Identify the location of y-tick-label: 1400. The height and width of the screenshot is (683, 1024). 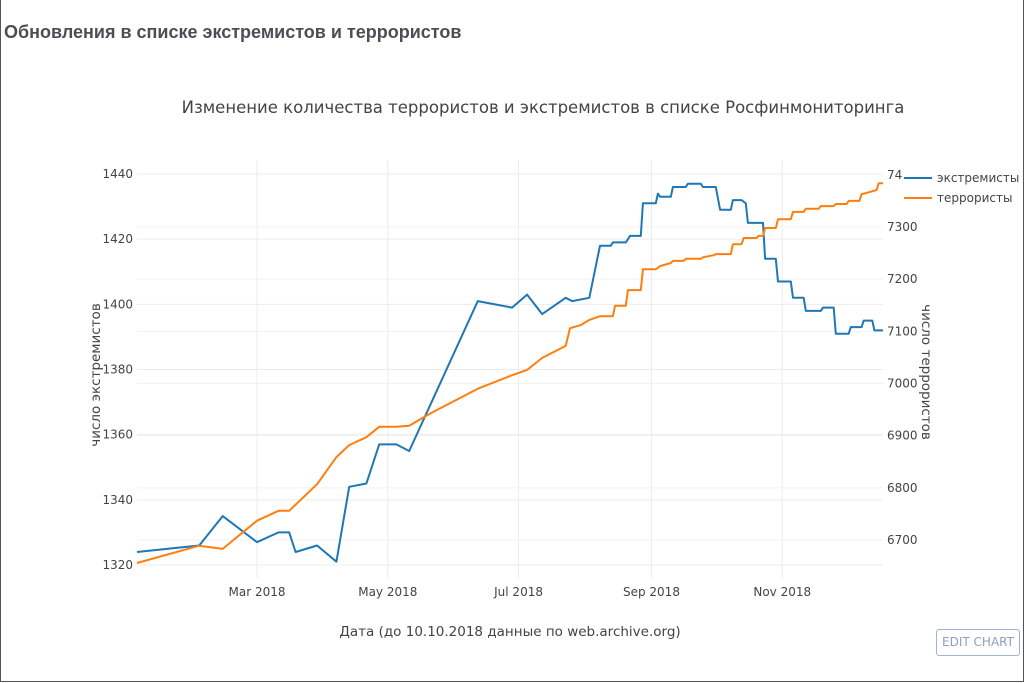
(117, 304).